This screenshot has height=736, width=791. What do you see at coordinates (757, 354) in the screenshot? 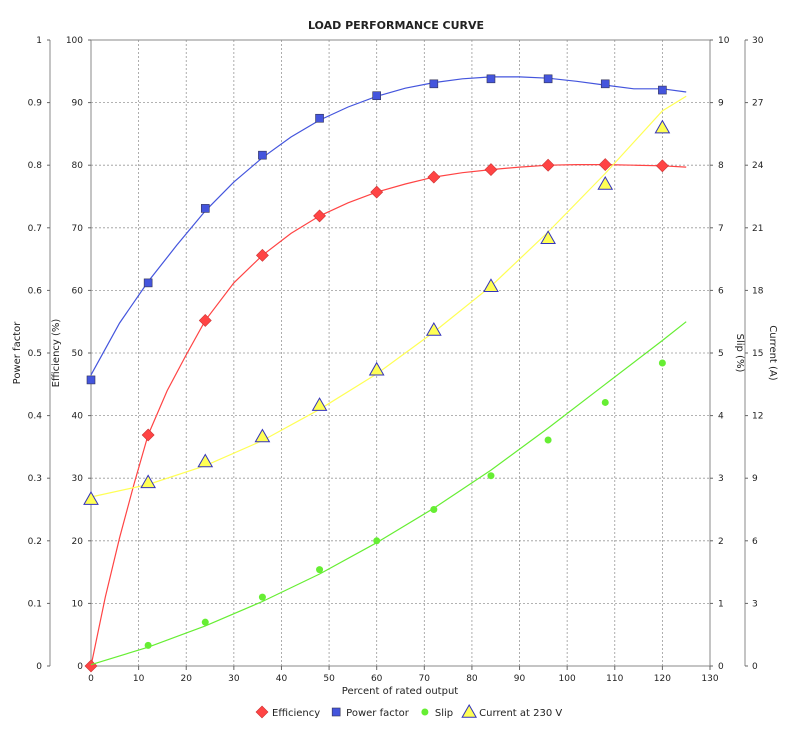
I see `y-tick-label: 15` at bounding box center [757, 354].